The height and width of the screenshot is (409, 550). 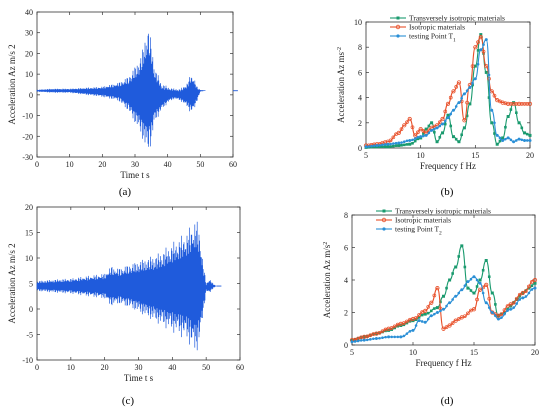 I want to click on x-tick-label: 30, so click(x=135, y=164).